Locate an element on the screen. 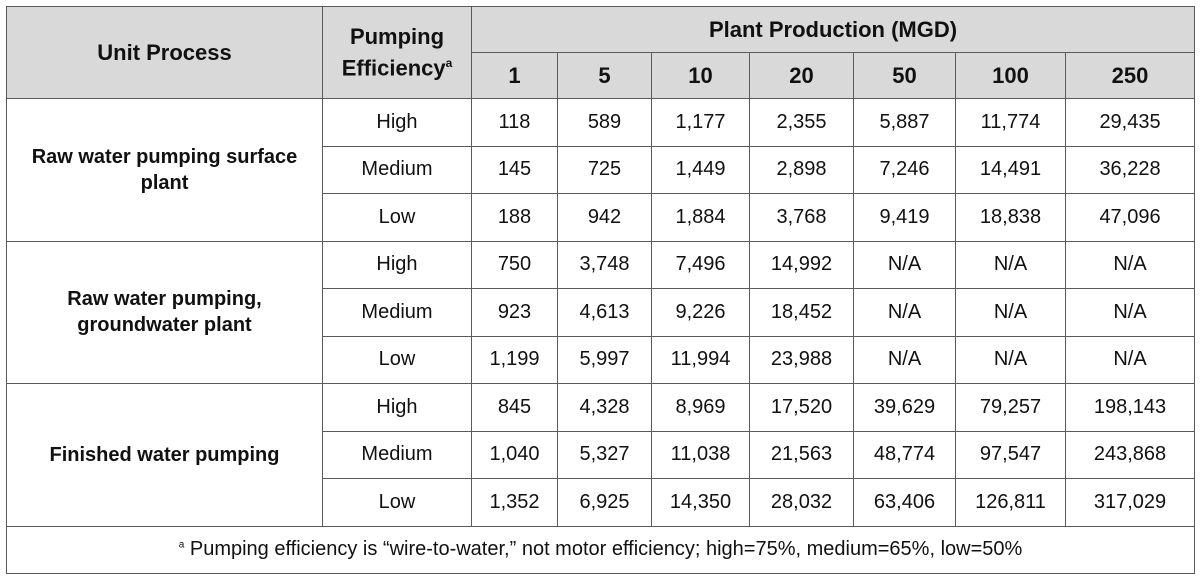 The height and width of the screenshot is (585, 1200). value-cell: 1,352 is located at coordinates (514, 502).